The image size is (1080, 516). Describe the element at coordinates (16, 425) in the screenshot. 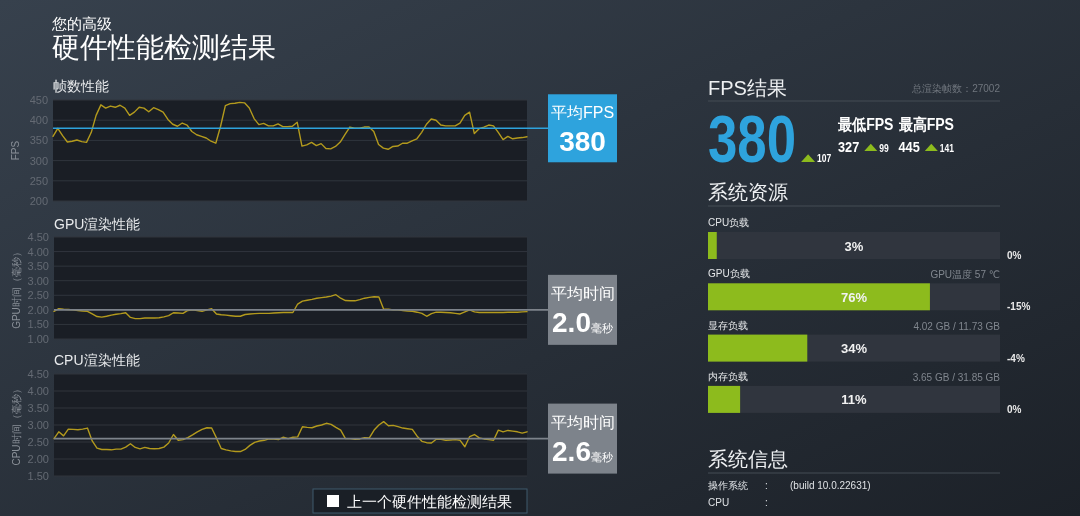

I see `y-axis-title: CPU时间（毫秒）` at that location.